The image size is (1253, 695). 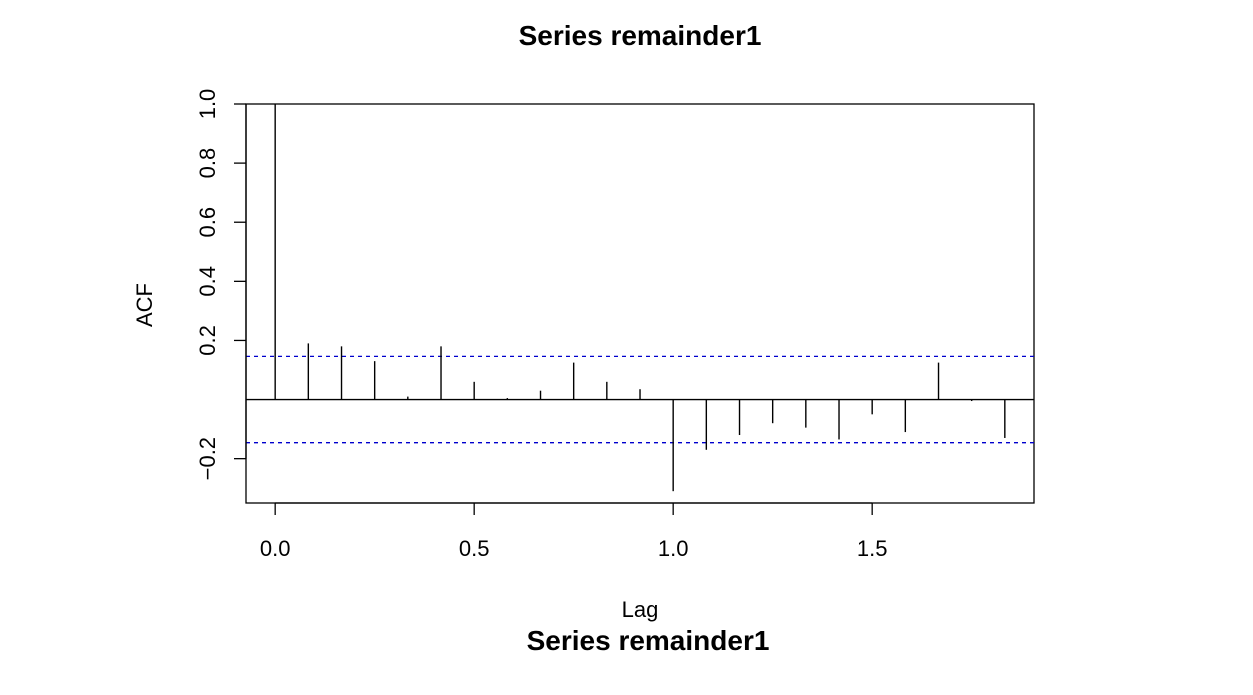 I want to click on y-tick-label: 0.2, so click(x=207, y=340).